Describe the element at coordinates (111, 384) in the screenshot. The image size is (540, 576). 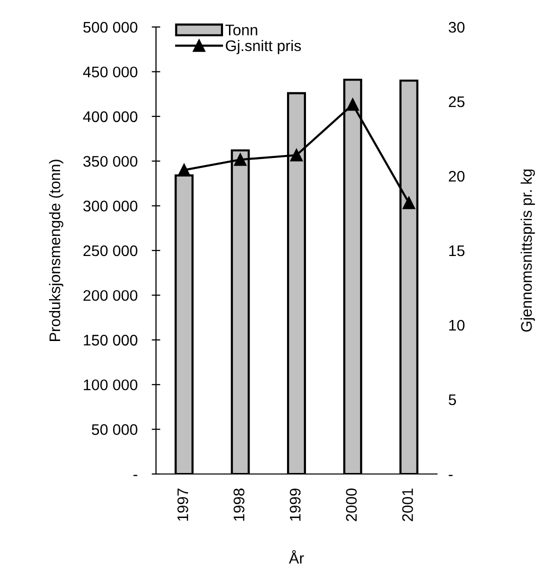
I see `y-tick-label: 100 000` at that location.